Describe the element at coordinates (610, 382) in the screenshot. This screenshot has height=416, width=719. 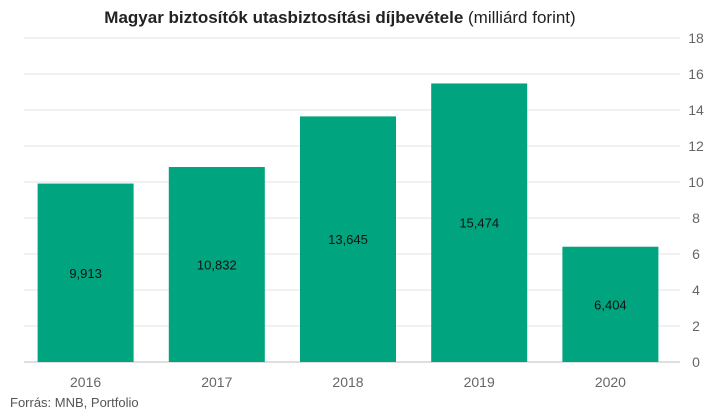
I see `x-tick-label: 2020` at that location.